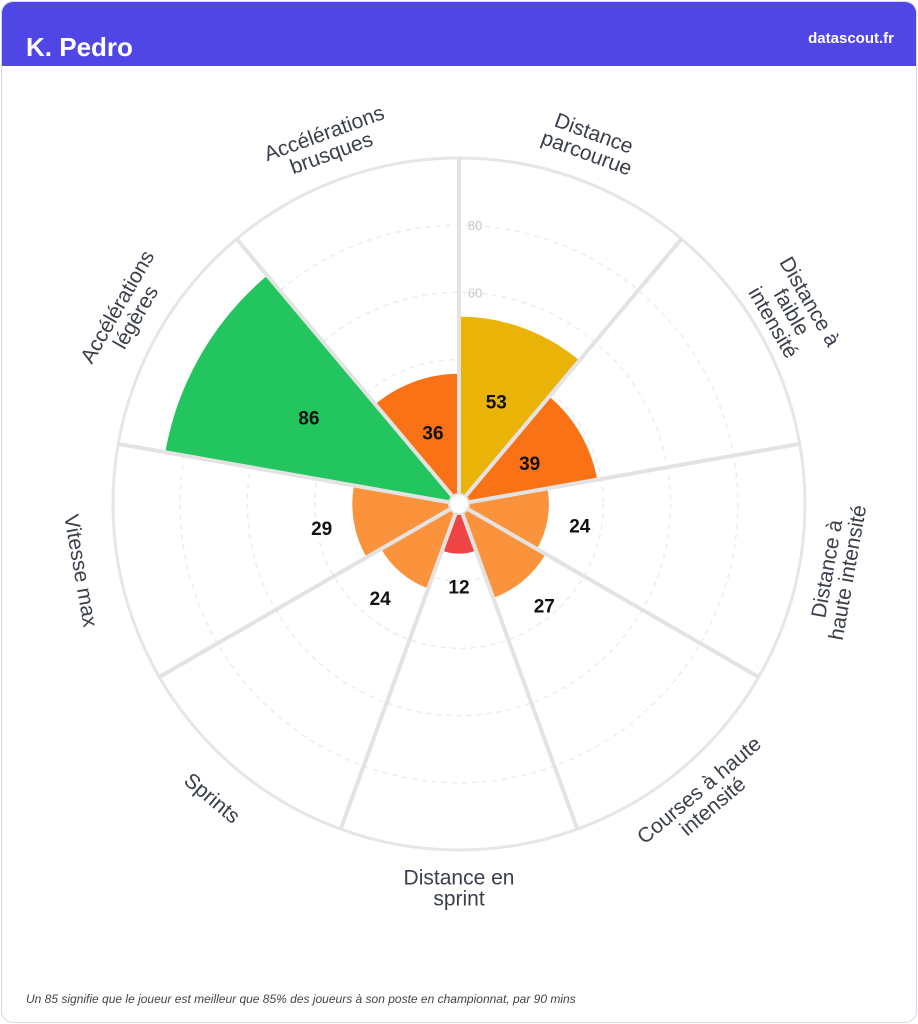 The image size is (918, 1024). Describe the element at coordinates (459, 878) in the screenshot. I see `category-label-line: Distance en` at that location.